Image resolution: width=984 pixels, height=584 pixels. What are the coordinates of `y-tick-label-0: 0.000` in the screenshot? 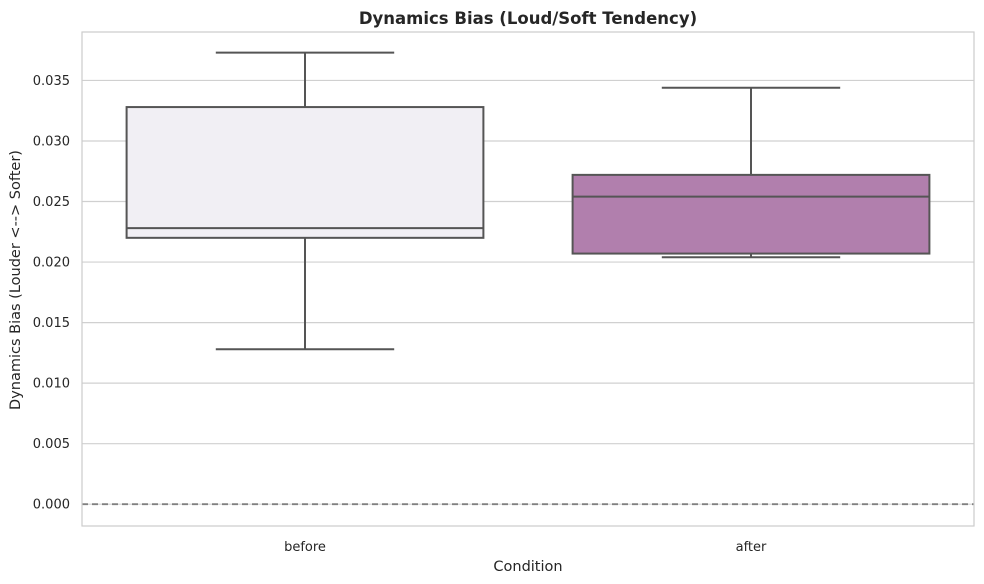 It's located at (51, 505).